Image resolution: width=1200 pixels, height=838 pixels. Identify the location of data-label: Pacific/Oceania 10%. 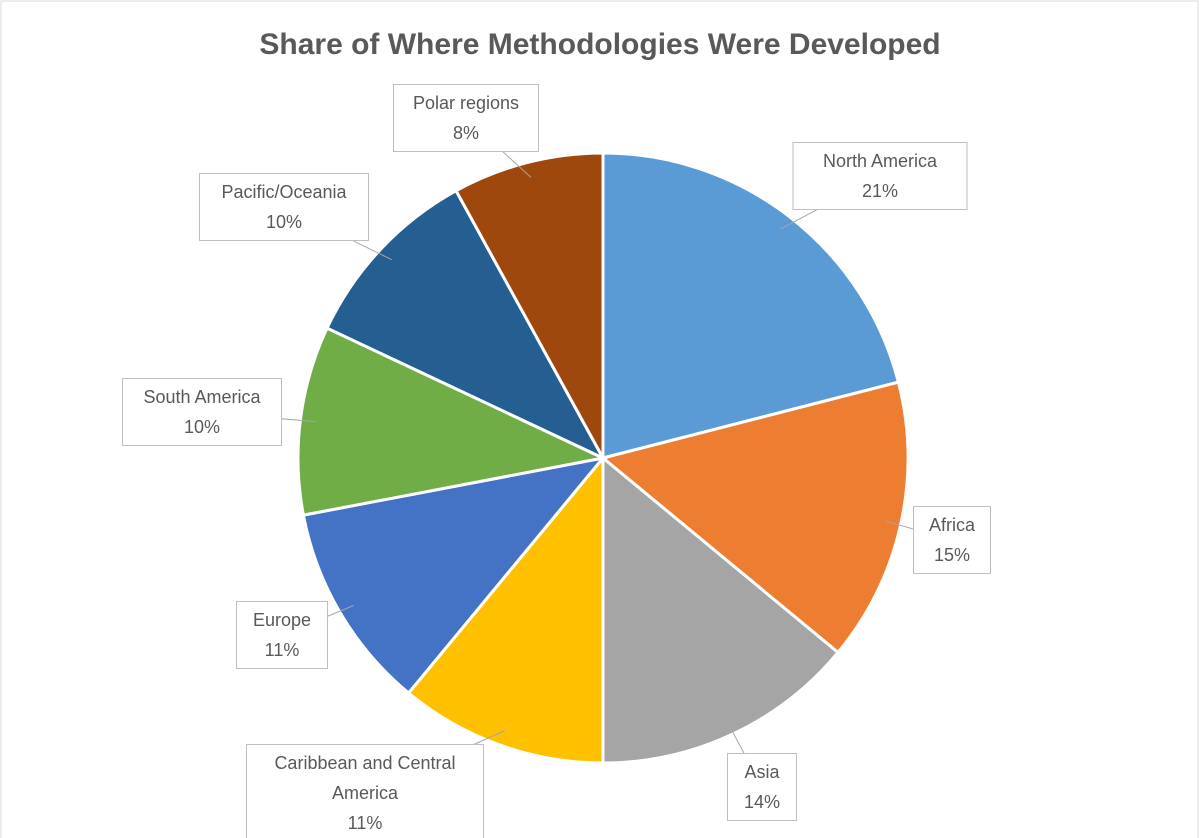
(284, 207).